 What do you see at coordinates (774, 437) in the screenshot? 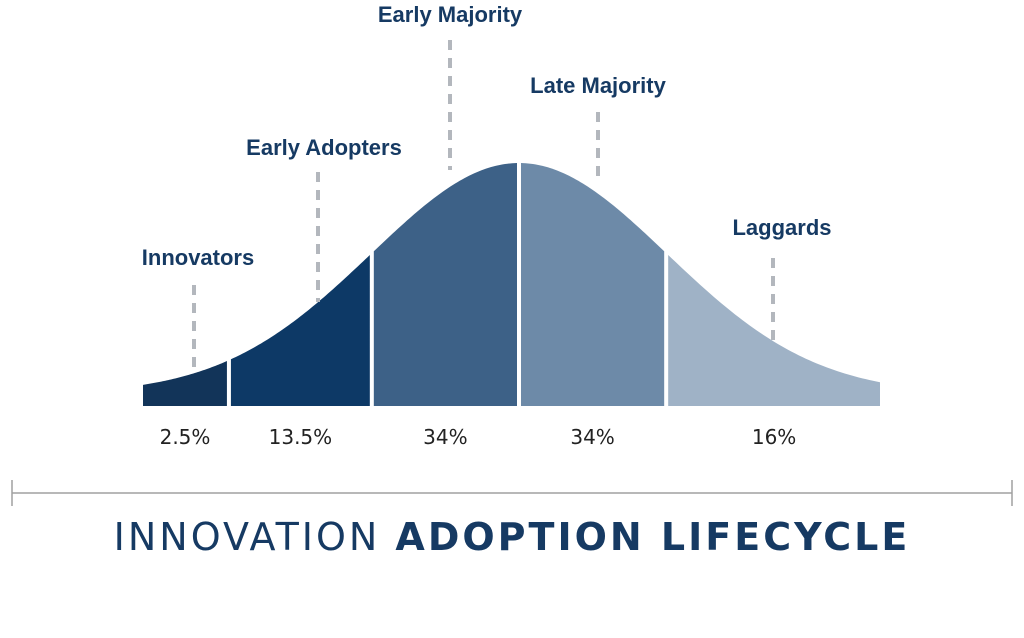
I see `percent-label-laggards: 16%` at bounding box center [774, 437].